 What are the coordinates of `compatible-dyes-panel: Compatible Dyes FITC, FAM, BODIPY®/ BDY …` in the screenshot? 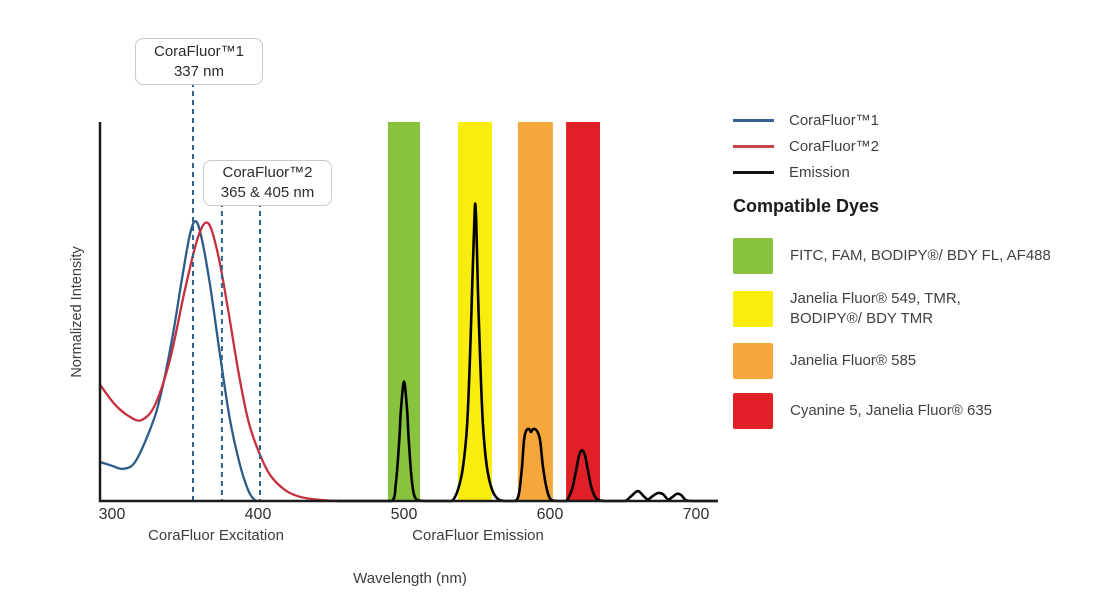 It's located at (913, 312).